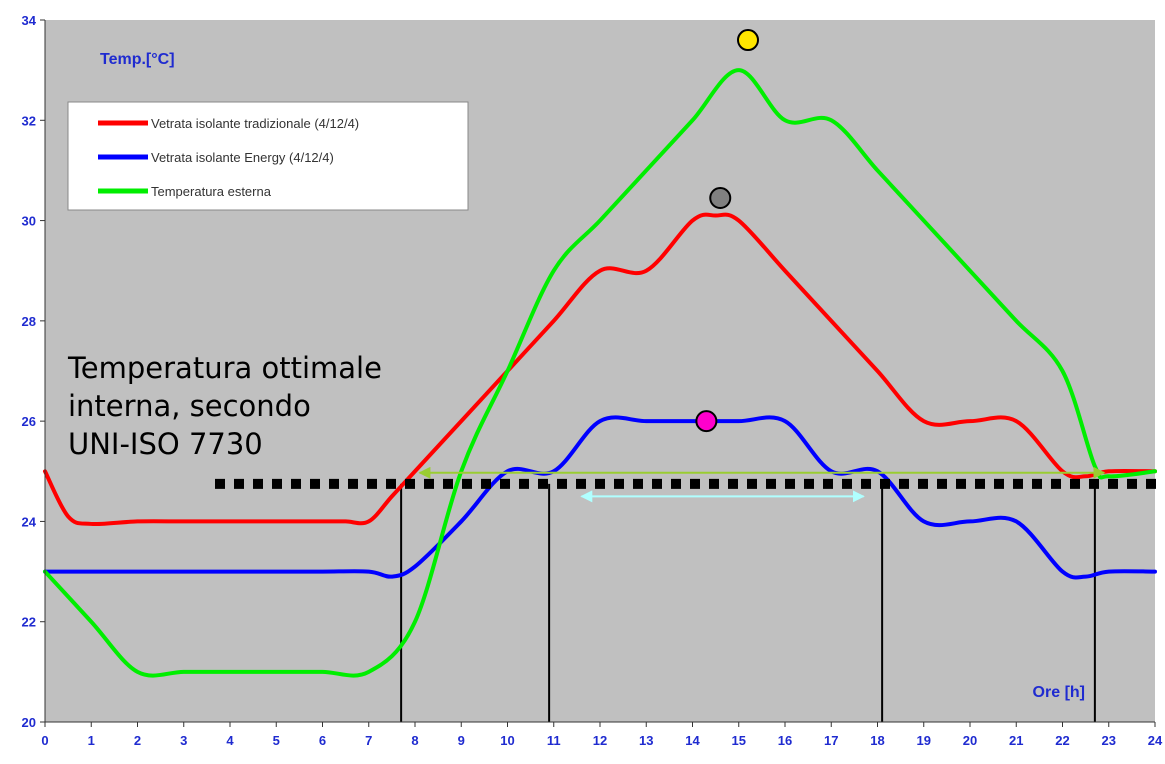 This screenshot has height=764, width=1165. I want to click on x-tick-label: 18, so click(877, 740).